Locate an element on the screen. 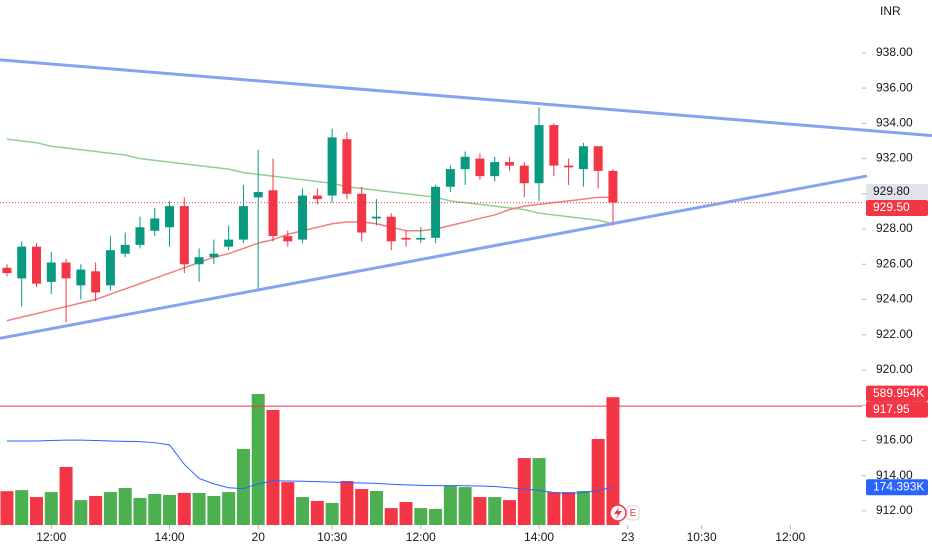 The width and height of the screenshot is (932, 555). currency-label: INR is located at coordinates (890, 11).